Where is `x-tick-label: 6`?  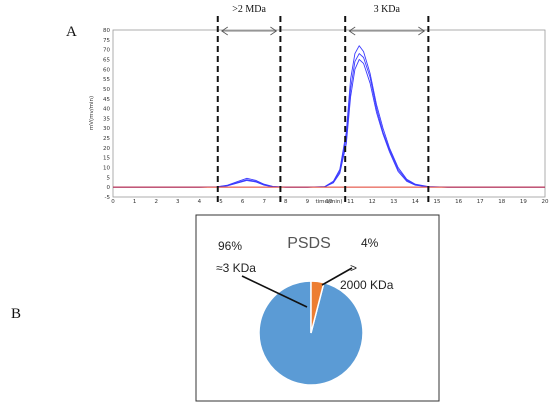
x-tick-label: 6 is located at coordinates (243, 202).